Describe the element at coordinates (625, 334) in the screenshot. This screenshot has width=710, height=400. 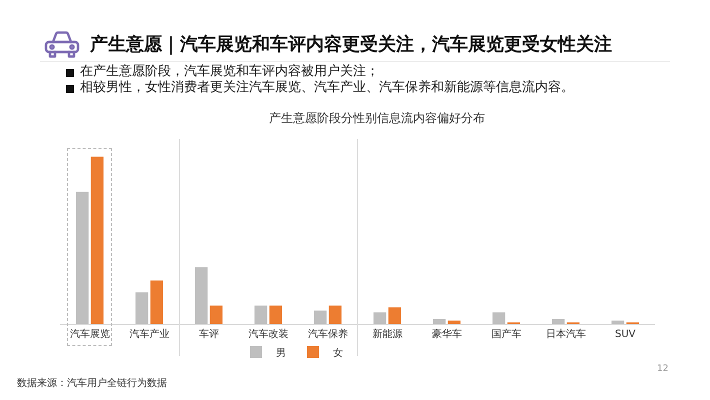
I see `x-tick-label: SUV` at that location.